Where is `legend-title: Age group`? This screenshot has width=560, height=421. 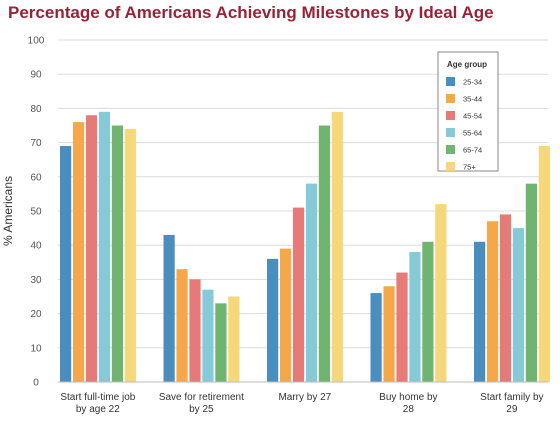
legend-title: Age group is located at coordinates (467, 64).